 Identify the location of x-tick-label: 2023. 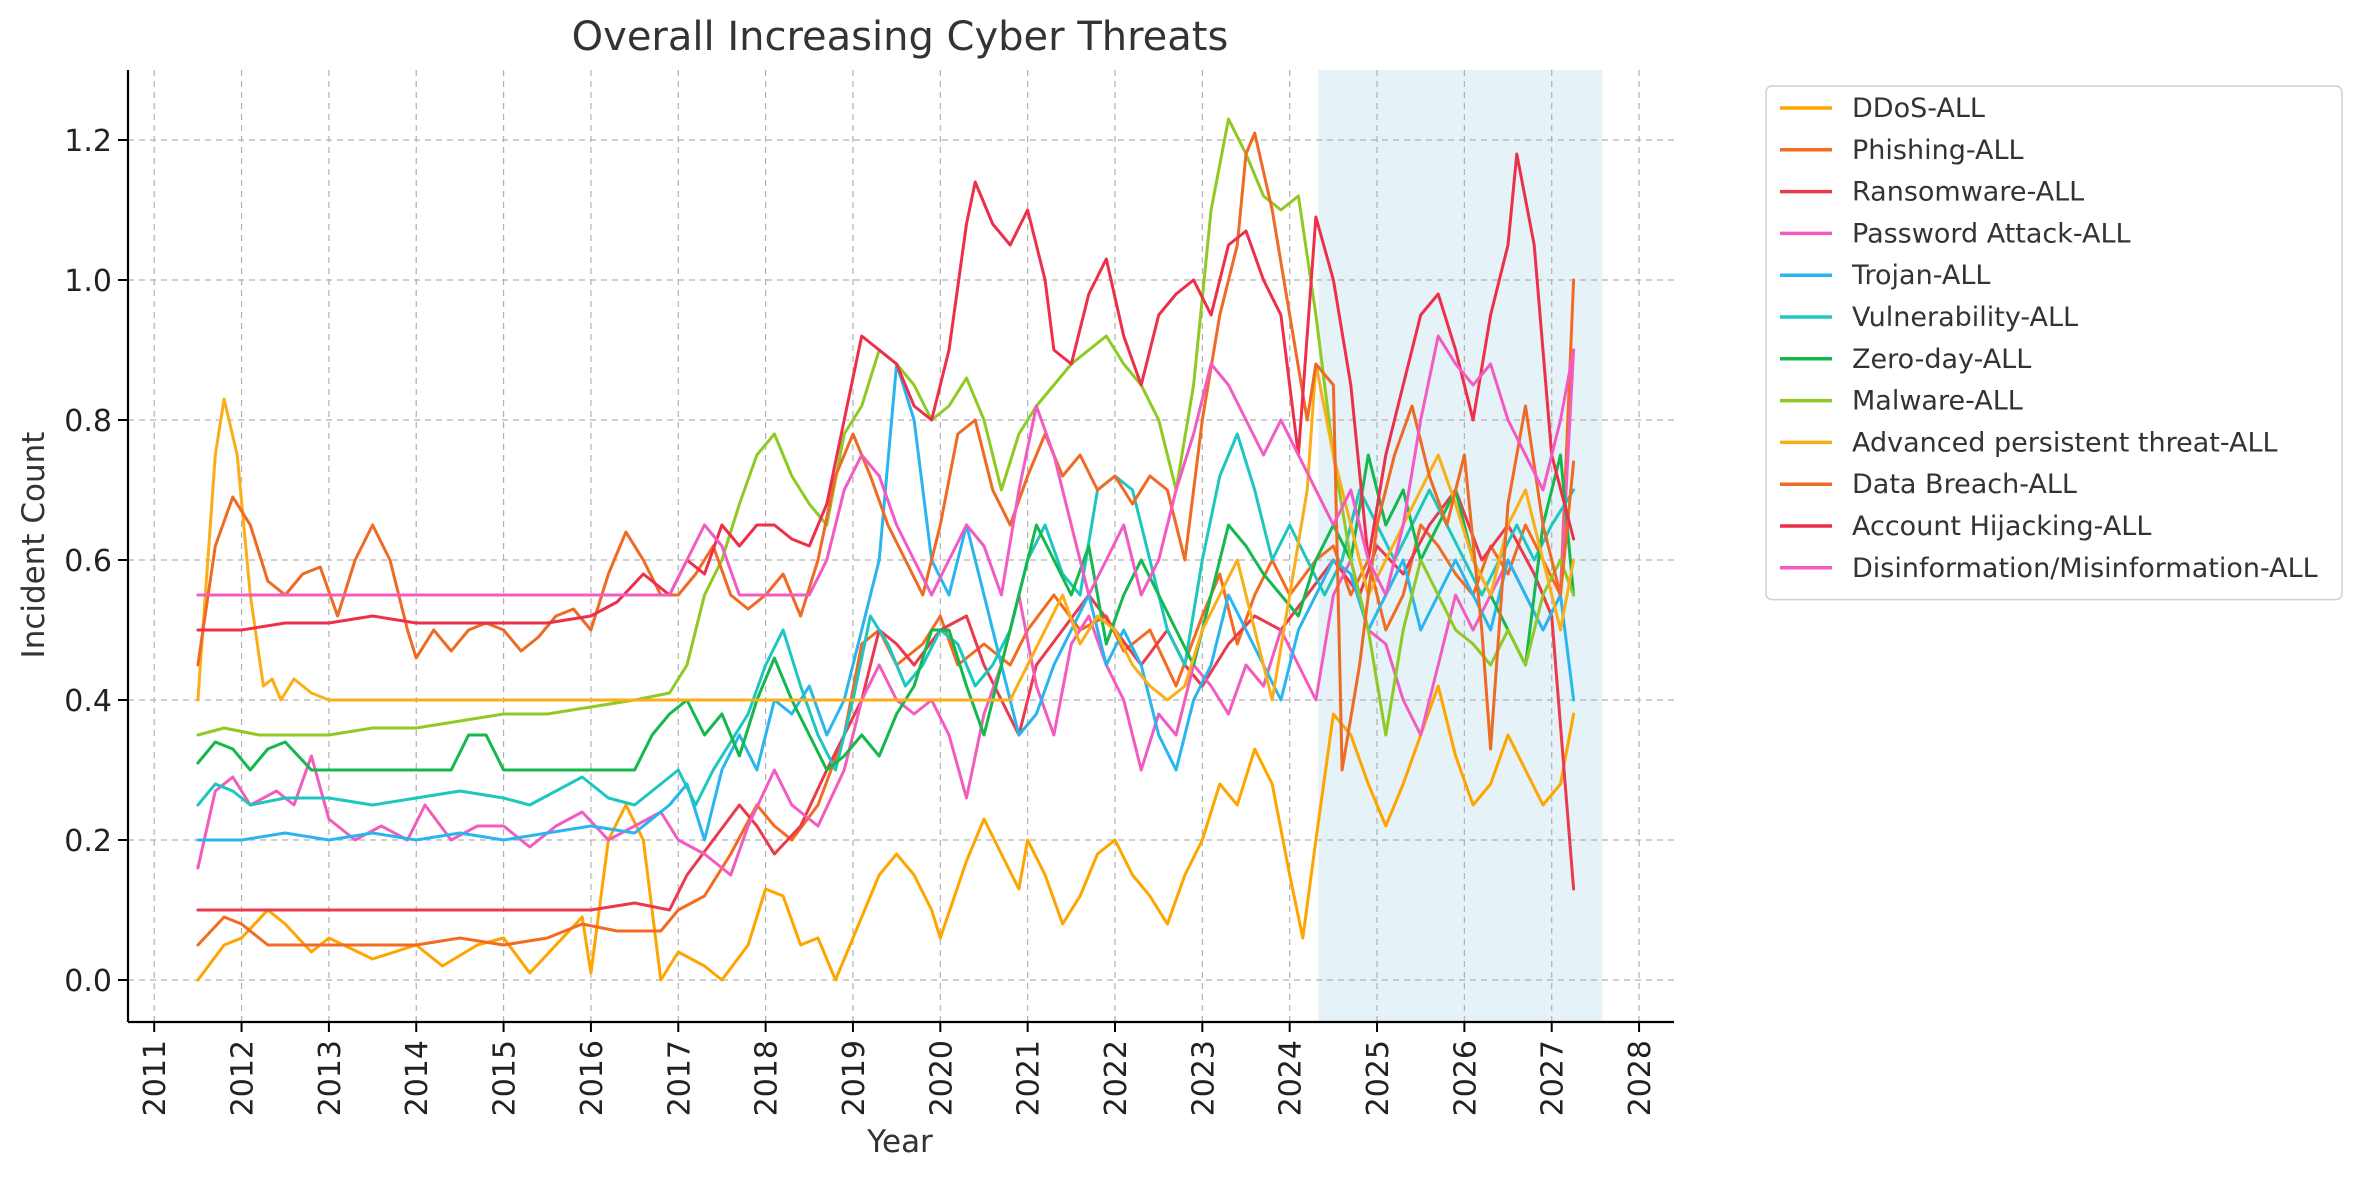
(1203, 1078).